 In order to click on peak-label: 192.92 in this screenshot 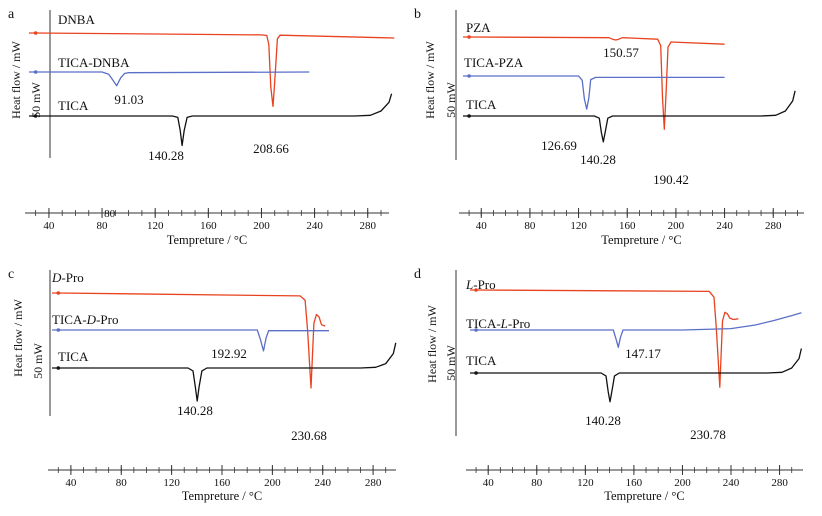, I will do `click(229, 353)`.